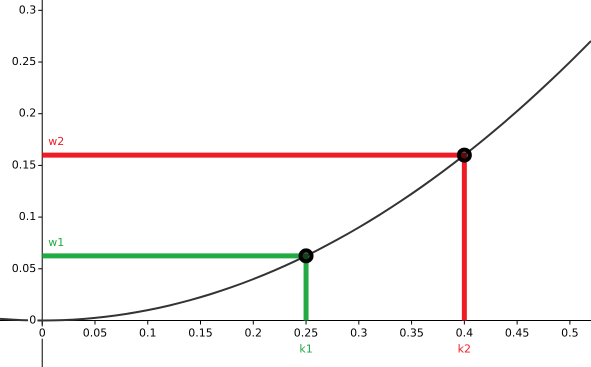 This screenshot has height=367, width=591. Describe the element at coordinates (200, 333) in the screenshot. I see `x-tick-label: 0.15` at that location.